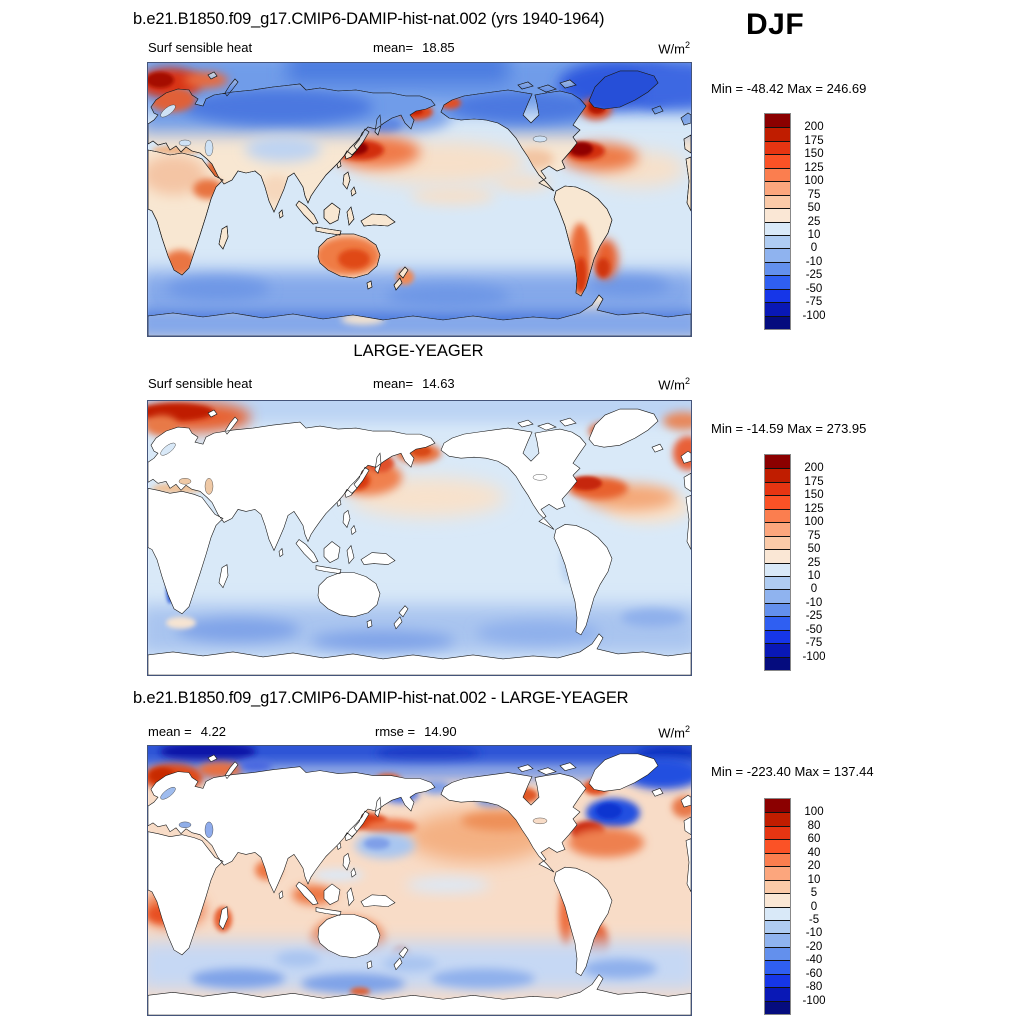  What do you see at coordinates (814, 893) in the screenshot?
I see `colorbar-label: 5` at bounding box center [814, 893].